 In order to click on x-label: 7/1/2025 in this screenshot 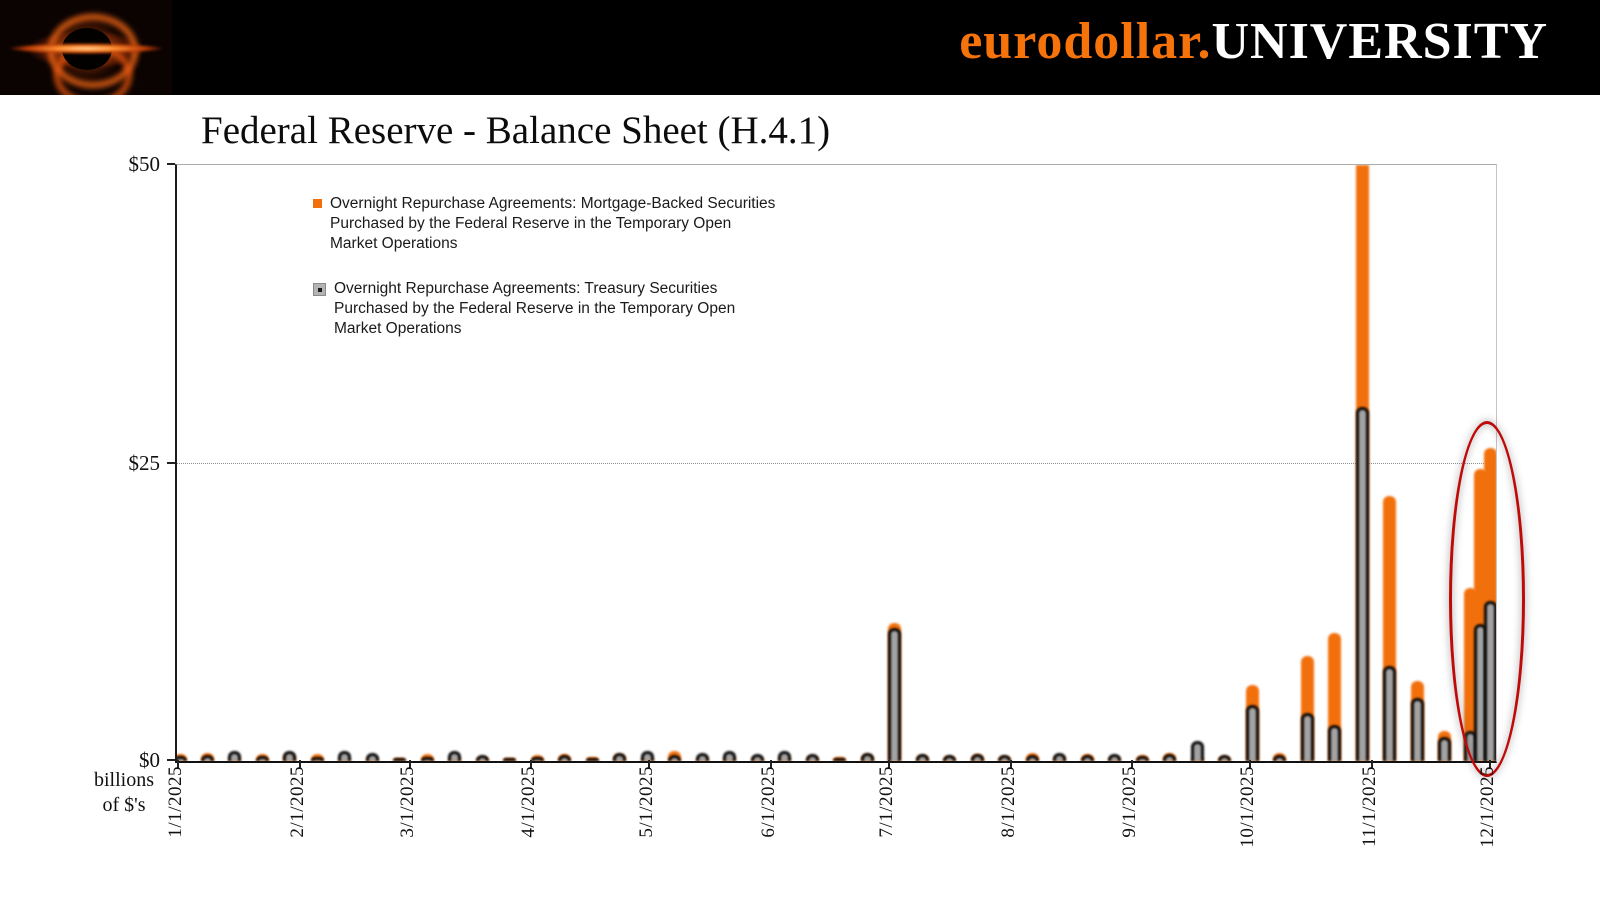, I will do `click(886, 802)`.